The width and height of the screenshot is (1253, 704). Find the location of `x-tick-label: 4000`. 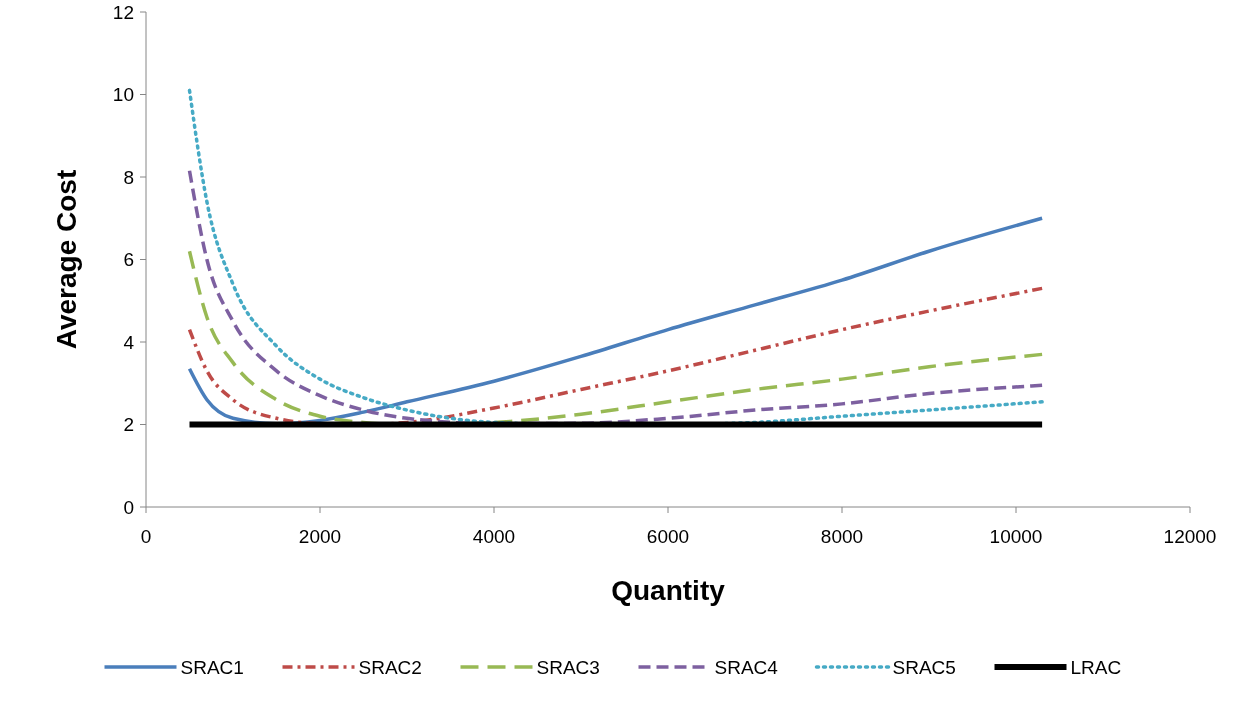

x-tick-label: 4000 is located at coordinates (494, 536).